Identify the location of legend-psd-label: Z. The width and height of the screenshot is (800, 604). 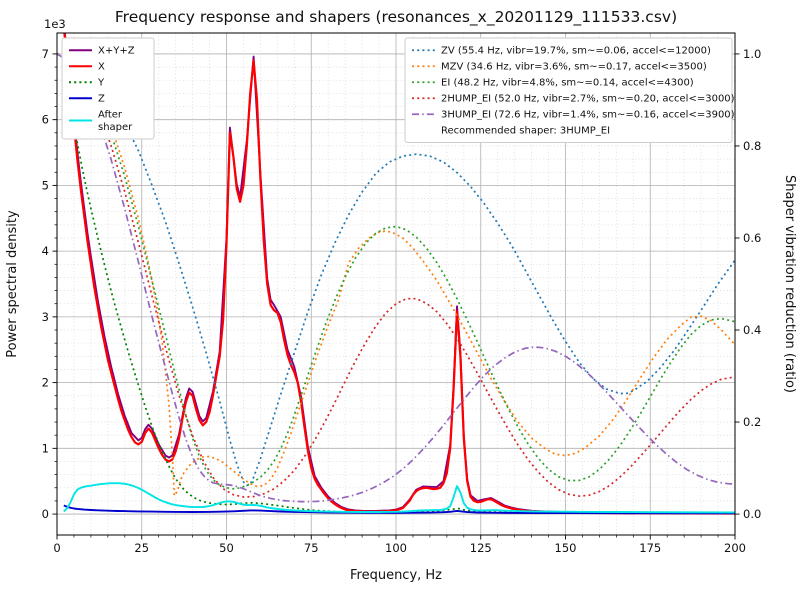
(101, 99).